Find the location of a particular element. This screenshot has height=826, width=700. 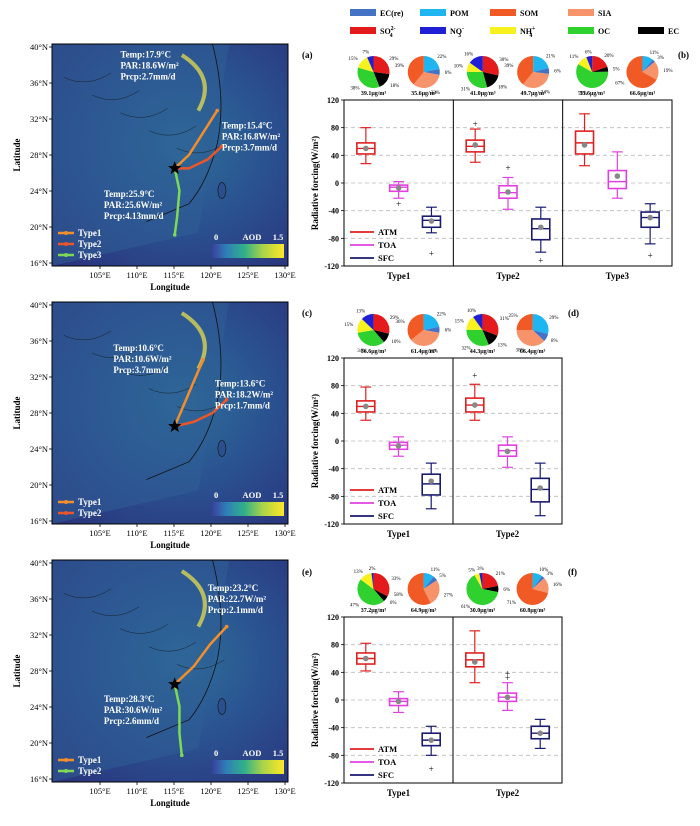

pie-slice-label: 31% is located at coordinates (465, 90).